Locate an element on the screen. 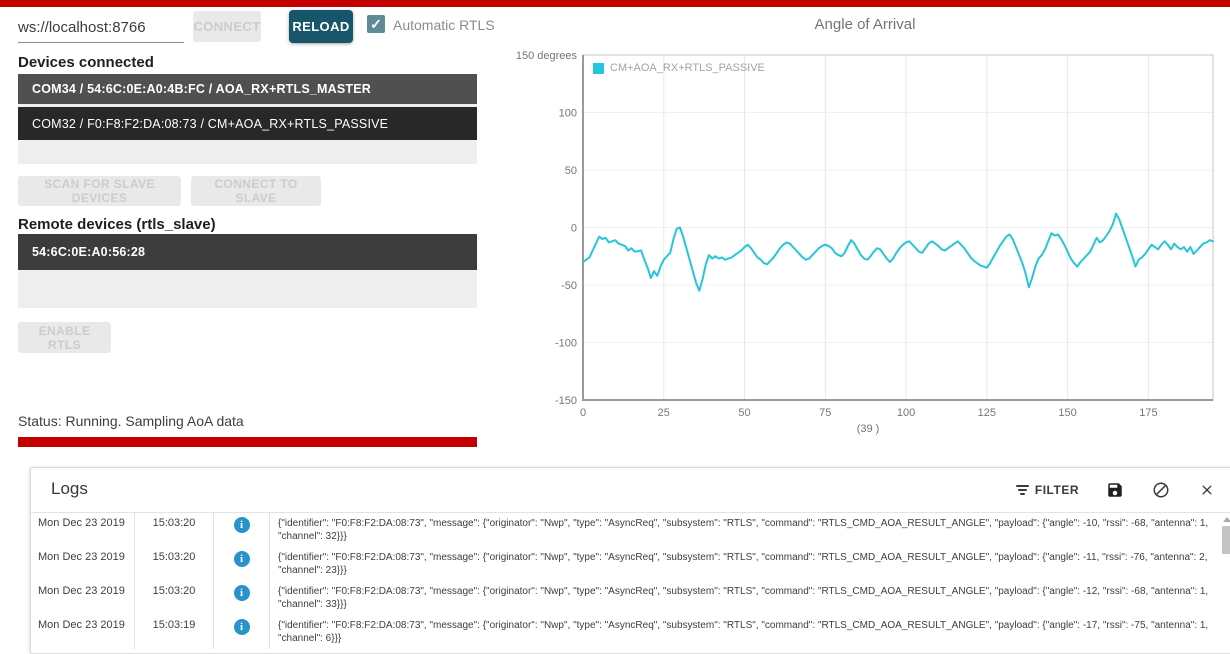  save-icon is located at coordinates (1115, 490).